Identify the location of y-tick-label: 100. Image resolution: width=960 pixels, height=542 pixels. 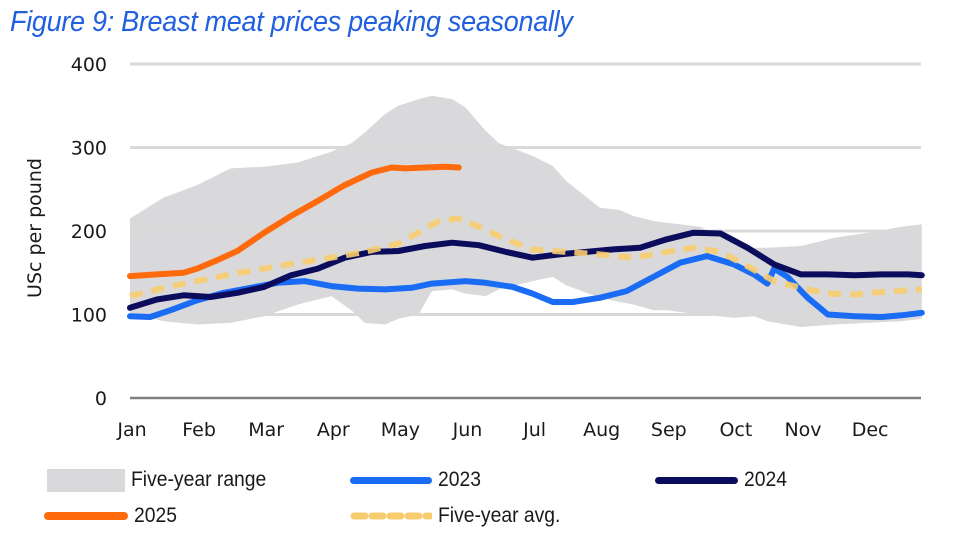
(89, 316).